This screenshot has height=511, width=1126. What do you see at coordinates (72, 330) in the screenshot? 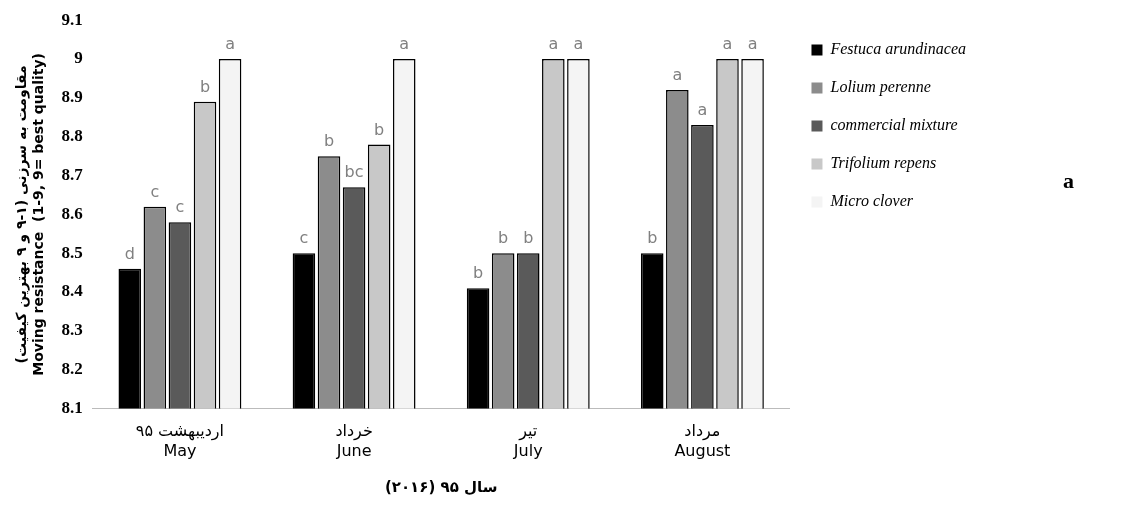
I see `y-tick-label: 8.3` at bounding box center [72, 330].